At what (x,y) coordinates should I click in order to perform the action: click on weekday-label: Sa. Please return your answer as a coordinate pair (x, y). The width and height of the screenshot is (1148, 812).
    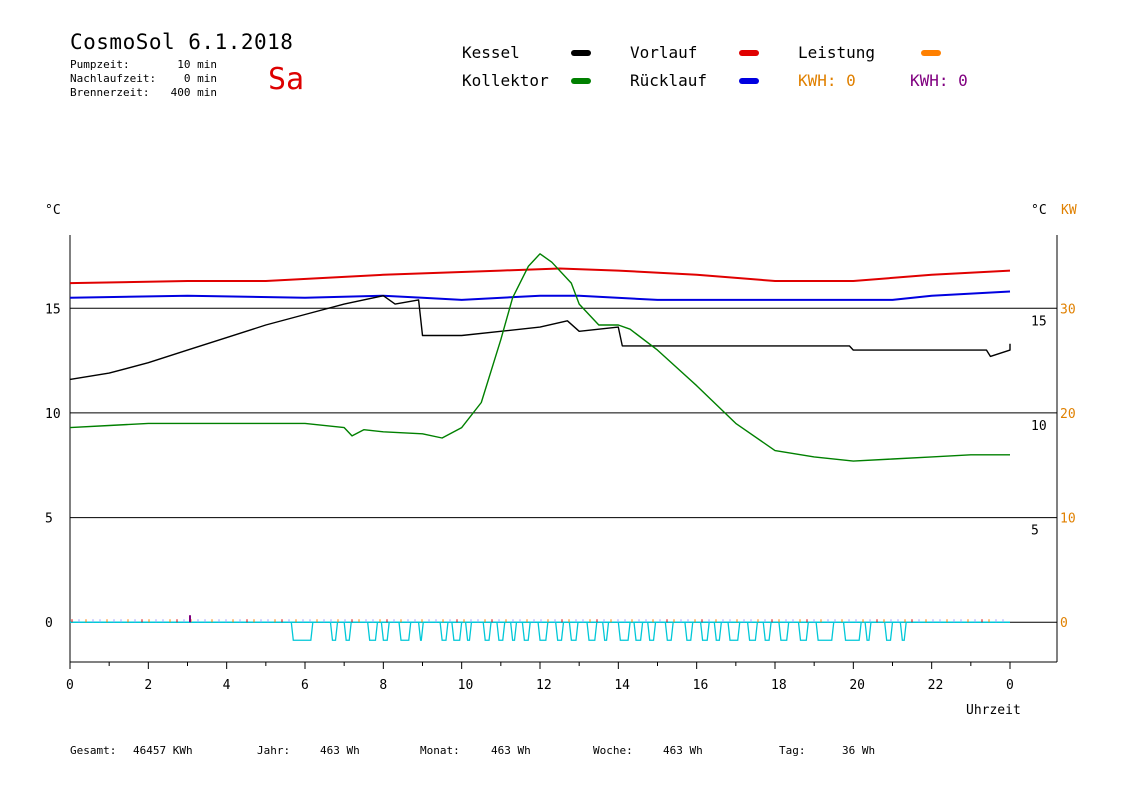
    Looking at the image, I should click on (286, 79).